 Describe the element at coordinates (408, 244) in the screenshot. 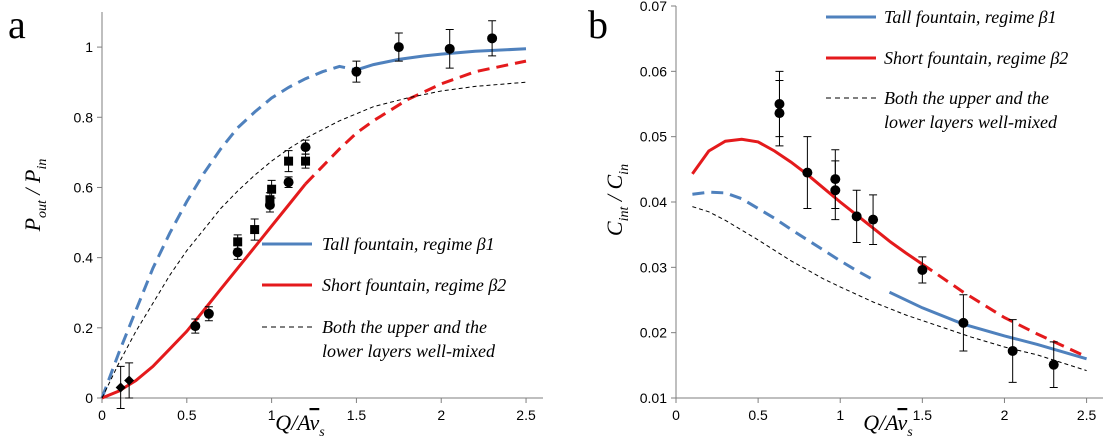

I see `legend-a-tall-label: Tall fountain, regime β1` at that location.